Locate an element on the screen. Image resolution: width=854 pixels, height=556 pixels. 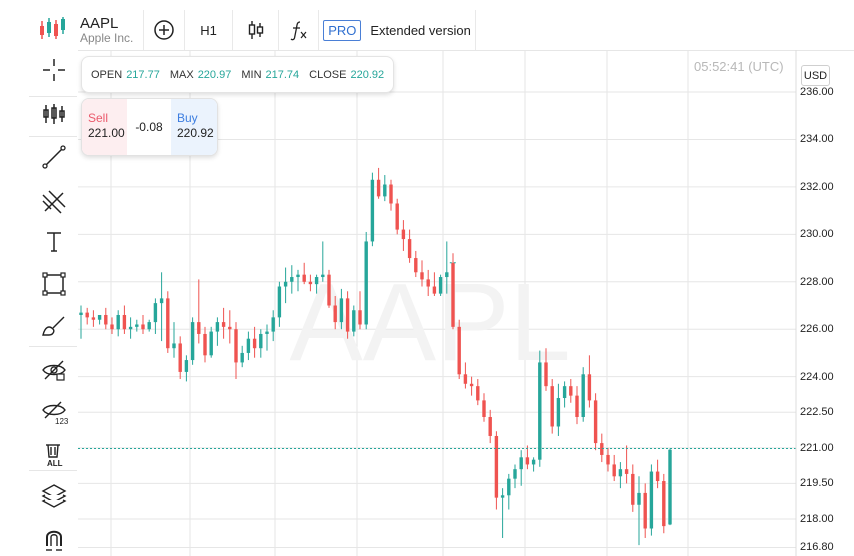
hide-drawings-icon is located at coordinates (54, 370).